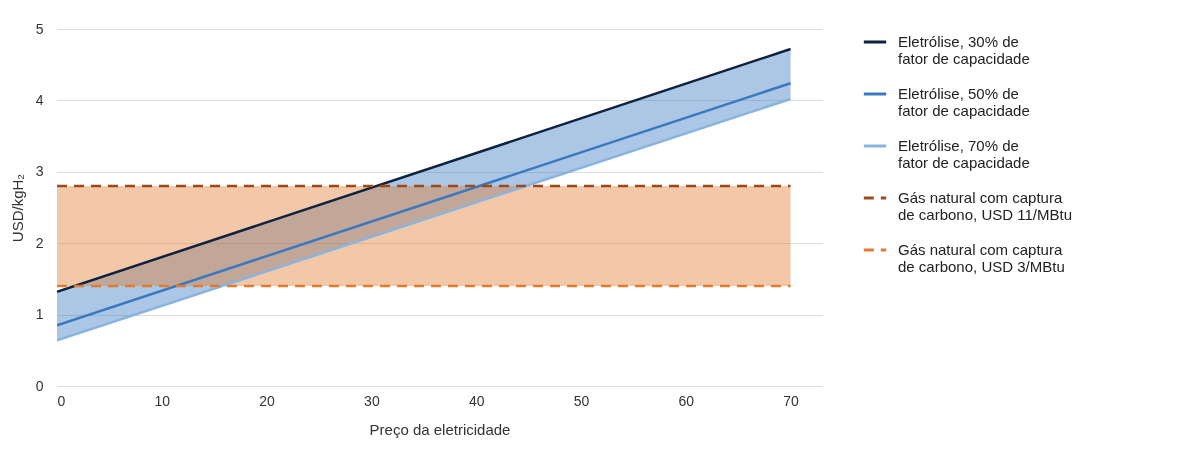  What do you see at coordinates (476, 400) in the screenshot?
I see `x-tick-label: 40` at bounding box center [476, 400].